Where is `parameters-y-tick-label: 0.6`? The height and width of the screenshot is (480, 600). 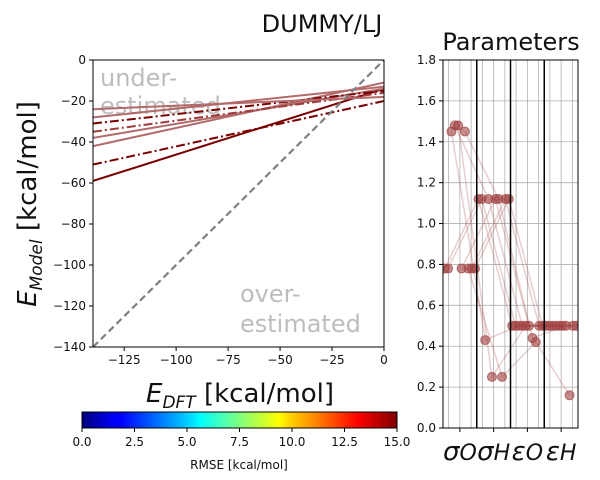 parameters-y-tick-label: 0.6 is located at coordinates (426, 305).